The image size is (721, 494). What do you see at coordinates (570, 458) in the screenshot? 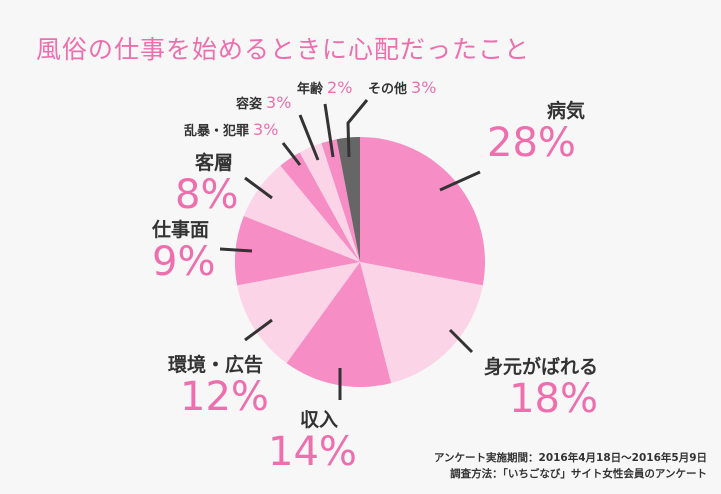
I see `survey-period: アンケート実施期間：2016年4月18日～2016年5月9日` at bounding box center [570, 458].